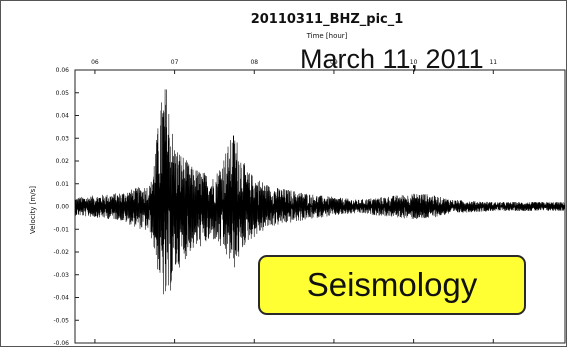 The image size is (567, 347). Describe the element at coordinates (327, 19) in the screenshot. I see `chart-title: 20110311_BHZ_pic_1` at that location.